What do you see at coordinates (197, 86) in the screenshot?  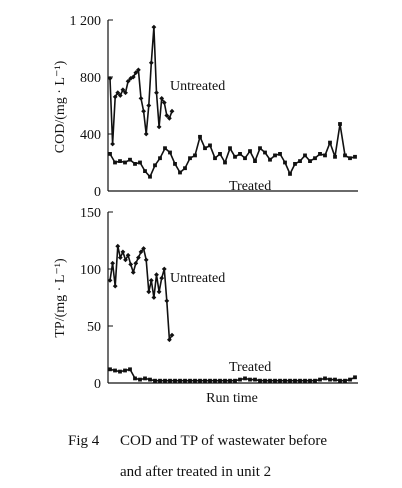 I see `panel-cod-untreated-label: Untreated` at bounding box center [197, 86].